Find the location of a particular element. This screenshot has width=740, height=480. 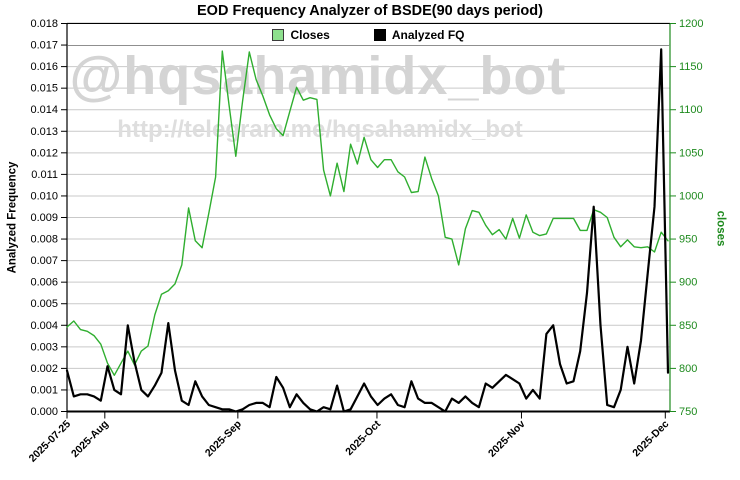

right-axis-tick-label: 1100 is located at coordinates (691, 110).